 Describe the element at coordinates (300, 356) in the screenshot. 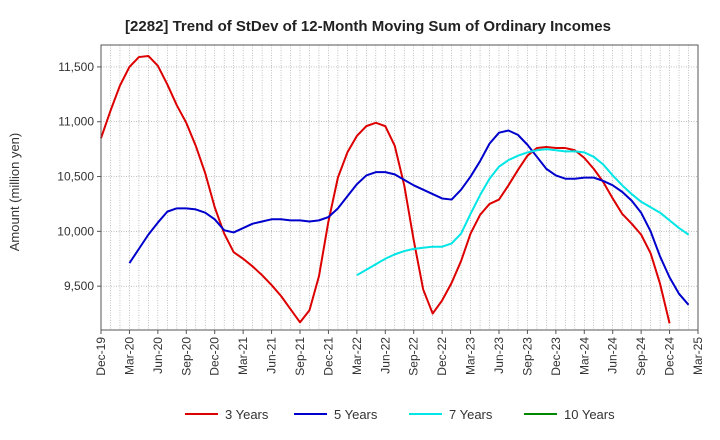

I see `x-tick-label: Sep-21` at that location.